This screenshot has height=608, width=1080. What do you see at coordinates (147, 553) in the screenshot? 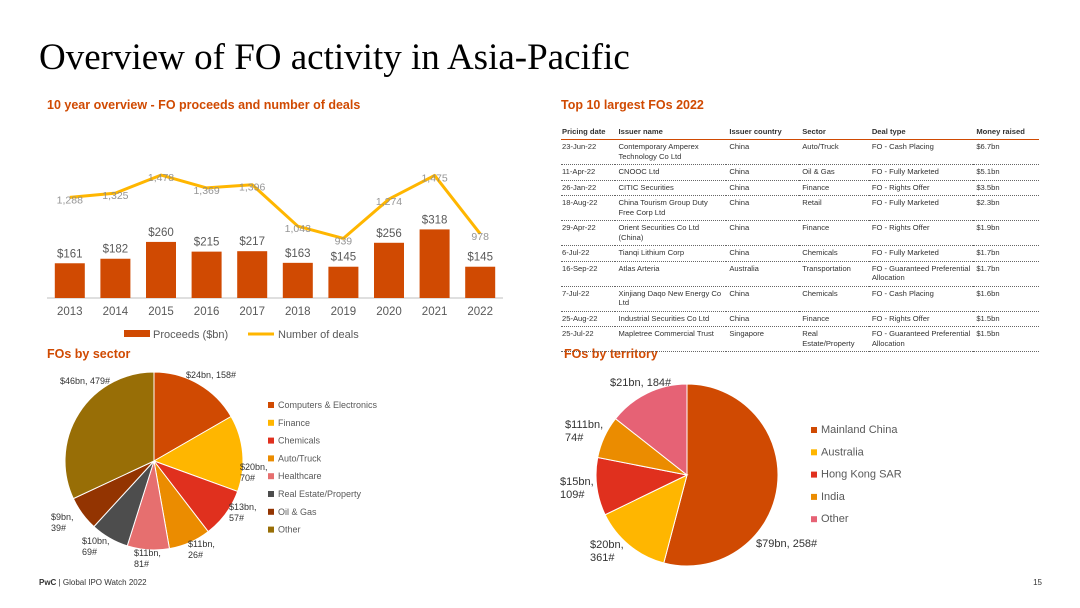
I see `sector-slice-label-part: $11bn,` at bounding box center [147, 553].